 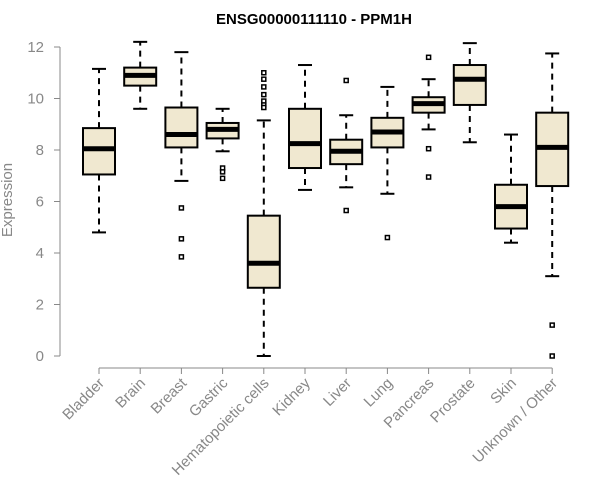 What do you see at coordinates (314, 19) in the screenshot?
I see `chart-title: ENSG00000111110 - PPM1H` at bounding box center [314, 19].